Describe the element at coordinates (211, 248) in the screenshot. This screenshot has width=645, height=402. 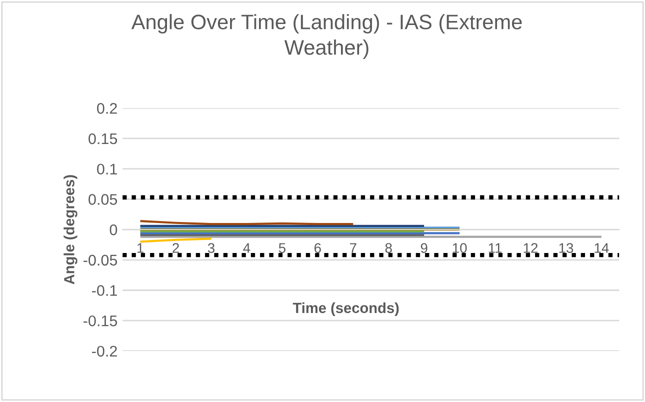
I see `x-tick-label: 3` at that location.